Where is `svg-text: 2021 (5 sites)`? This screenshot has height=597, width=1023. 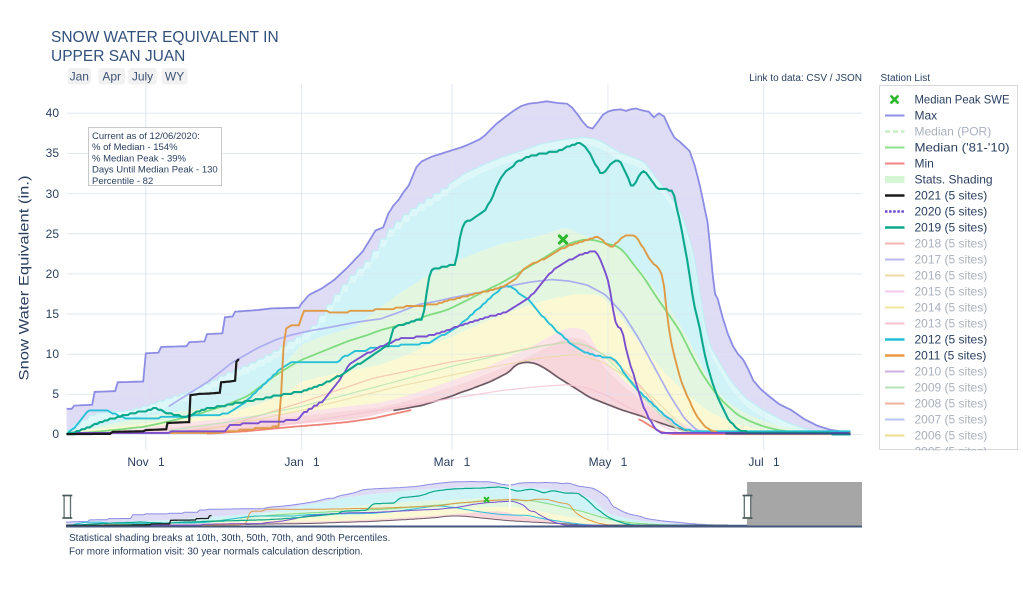 svg-text: 2021 (5 sites) is located at coordinates (951, 196).